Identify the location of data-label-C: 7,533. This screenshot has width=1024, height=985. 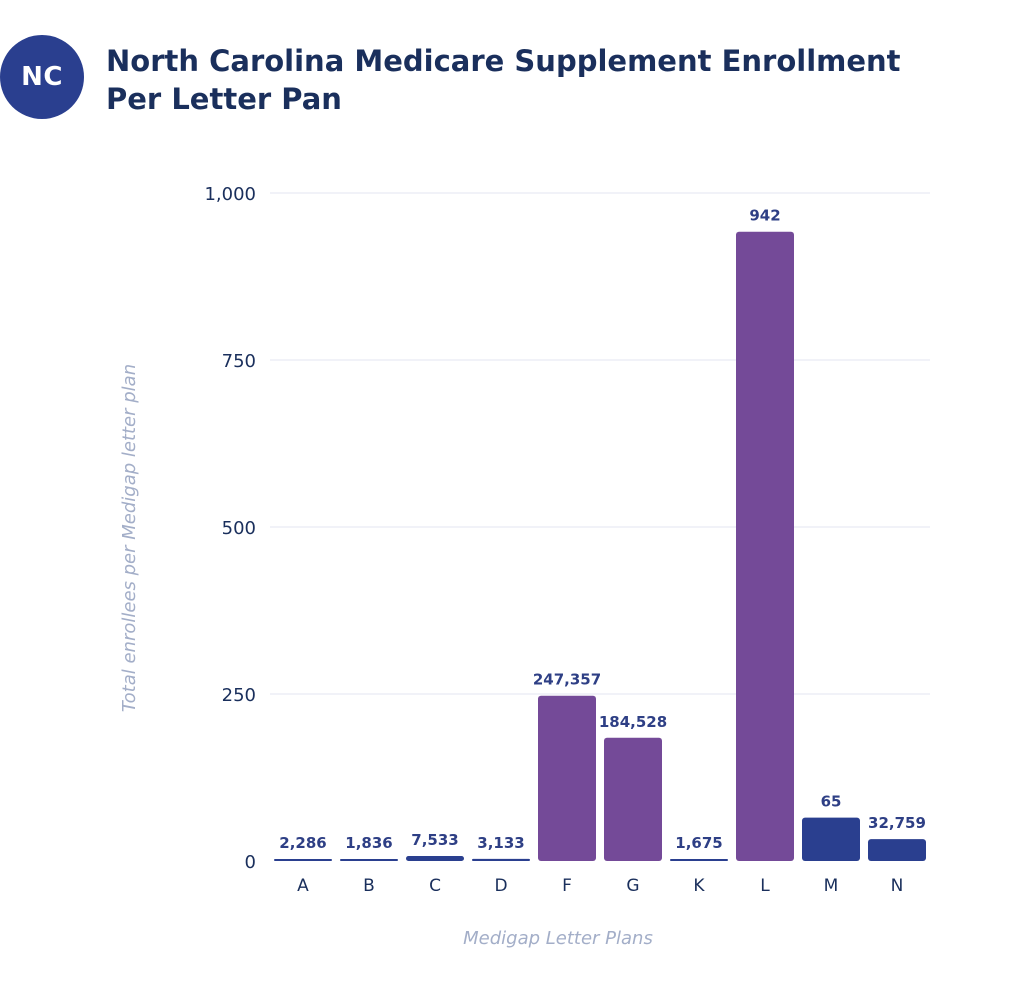
(434, 840).